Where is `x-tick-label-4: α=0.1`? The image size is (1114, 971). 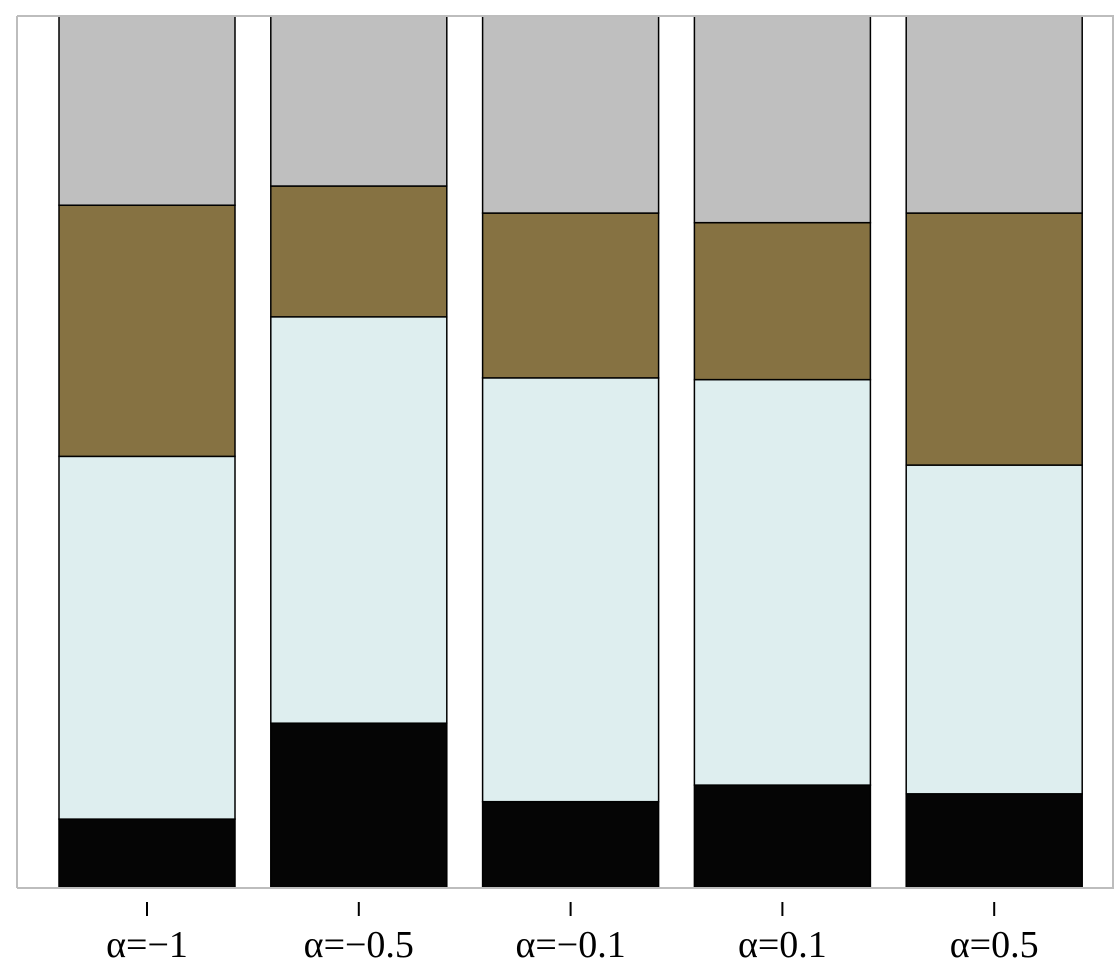
x-tick-label-4: α=0.1 is located at coordinates (782, 945).